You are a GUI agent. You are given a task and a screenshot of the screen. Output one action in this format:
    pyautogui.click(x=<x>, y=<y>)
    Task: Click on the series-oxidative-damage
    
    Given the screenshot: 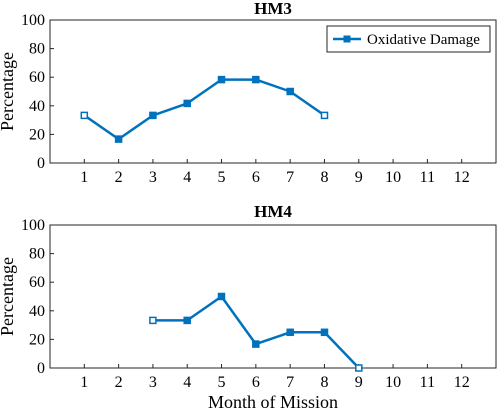 What is the action you would take?
    pyautogui.click(x=204, y=109)
    